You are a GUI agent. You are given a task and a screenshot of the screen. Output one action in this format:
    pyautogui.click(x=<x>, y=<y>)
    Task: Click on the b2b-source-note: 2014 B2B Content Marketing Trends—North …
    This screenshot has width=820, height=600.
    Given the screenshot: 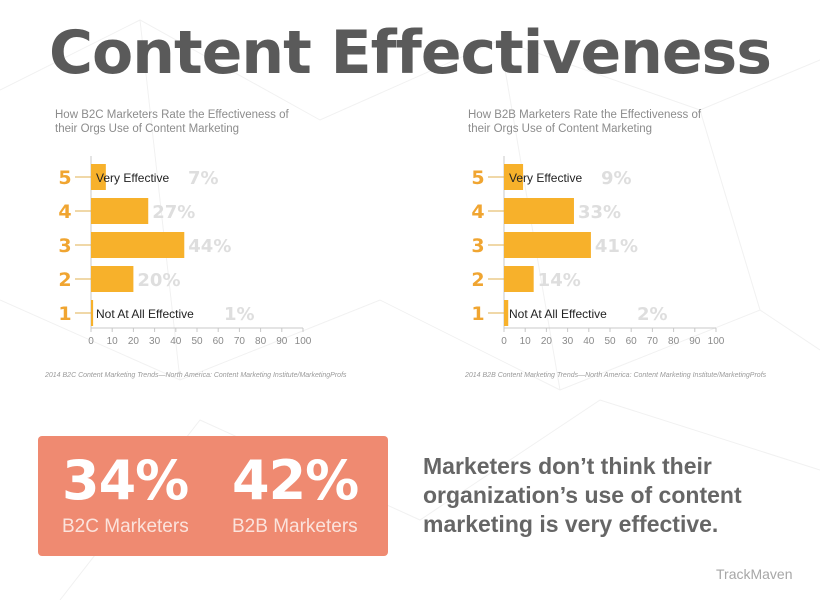 What is the action you would take?
    pyautogui.click(x=616, y=375)
    